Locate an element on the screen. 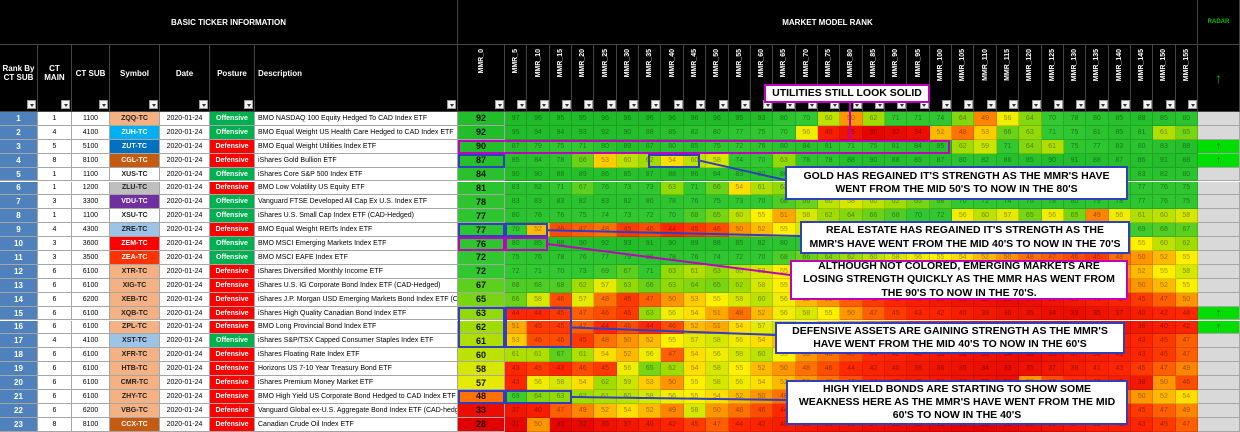 The height and width of the screenshot is (432, 1240). mmr-cell: 49 is located at coordinates (1186, 410).